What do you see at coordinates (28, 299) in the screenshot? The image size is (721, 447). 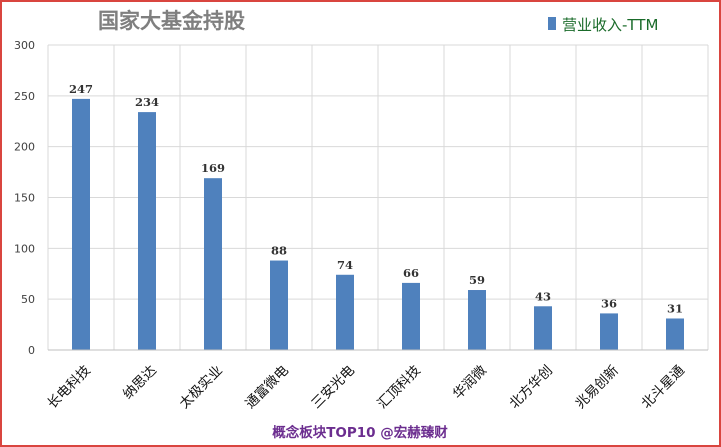 I see `y-tick-label: 50` at bounding box center [28, 299].